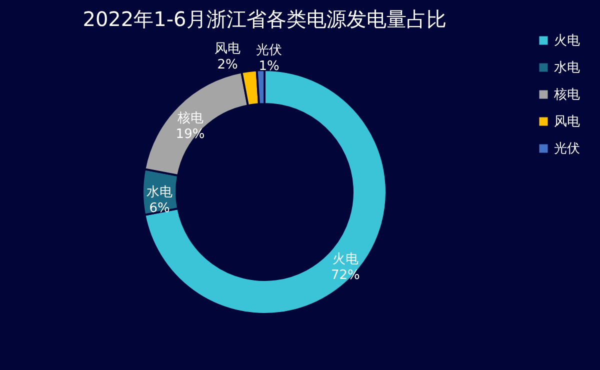 The height and width of the screenshot is (370, 600). Describe the element at coordinates (227, 64) in the screenshot. I see `data-label: 2%` at that location.